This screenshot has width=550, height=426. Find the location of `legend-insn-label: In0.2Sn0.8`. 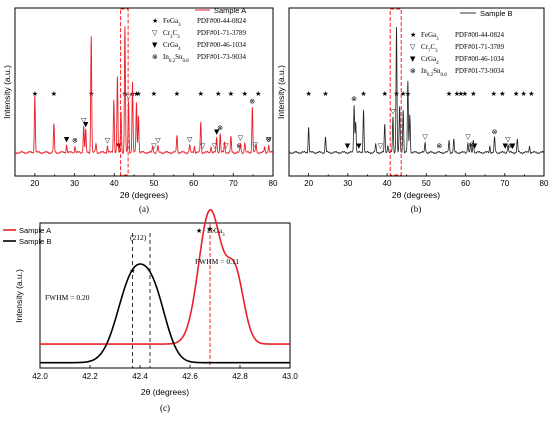

legend-insn-label: In0.2Sn0.8 is located at coordinates (176, 58).